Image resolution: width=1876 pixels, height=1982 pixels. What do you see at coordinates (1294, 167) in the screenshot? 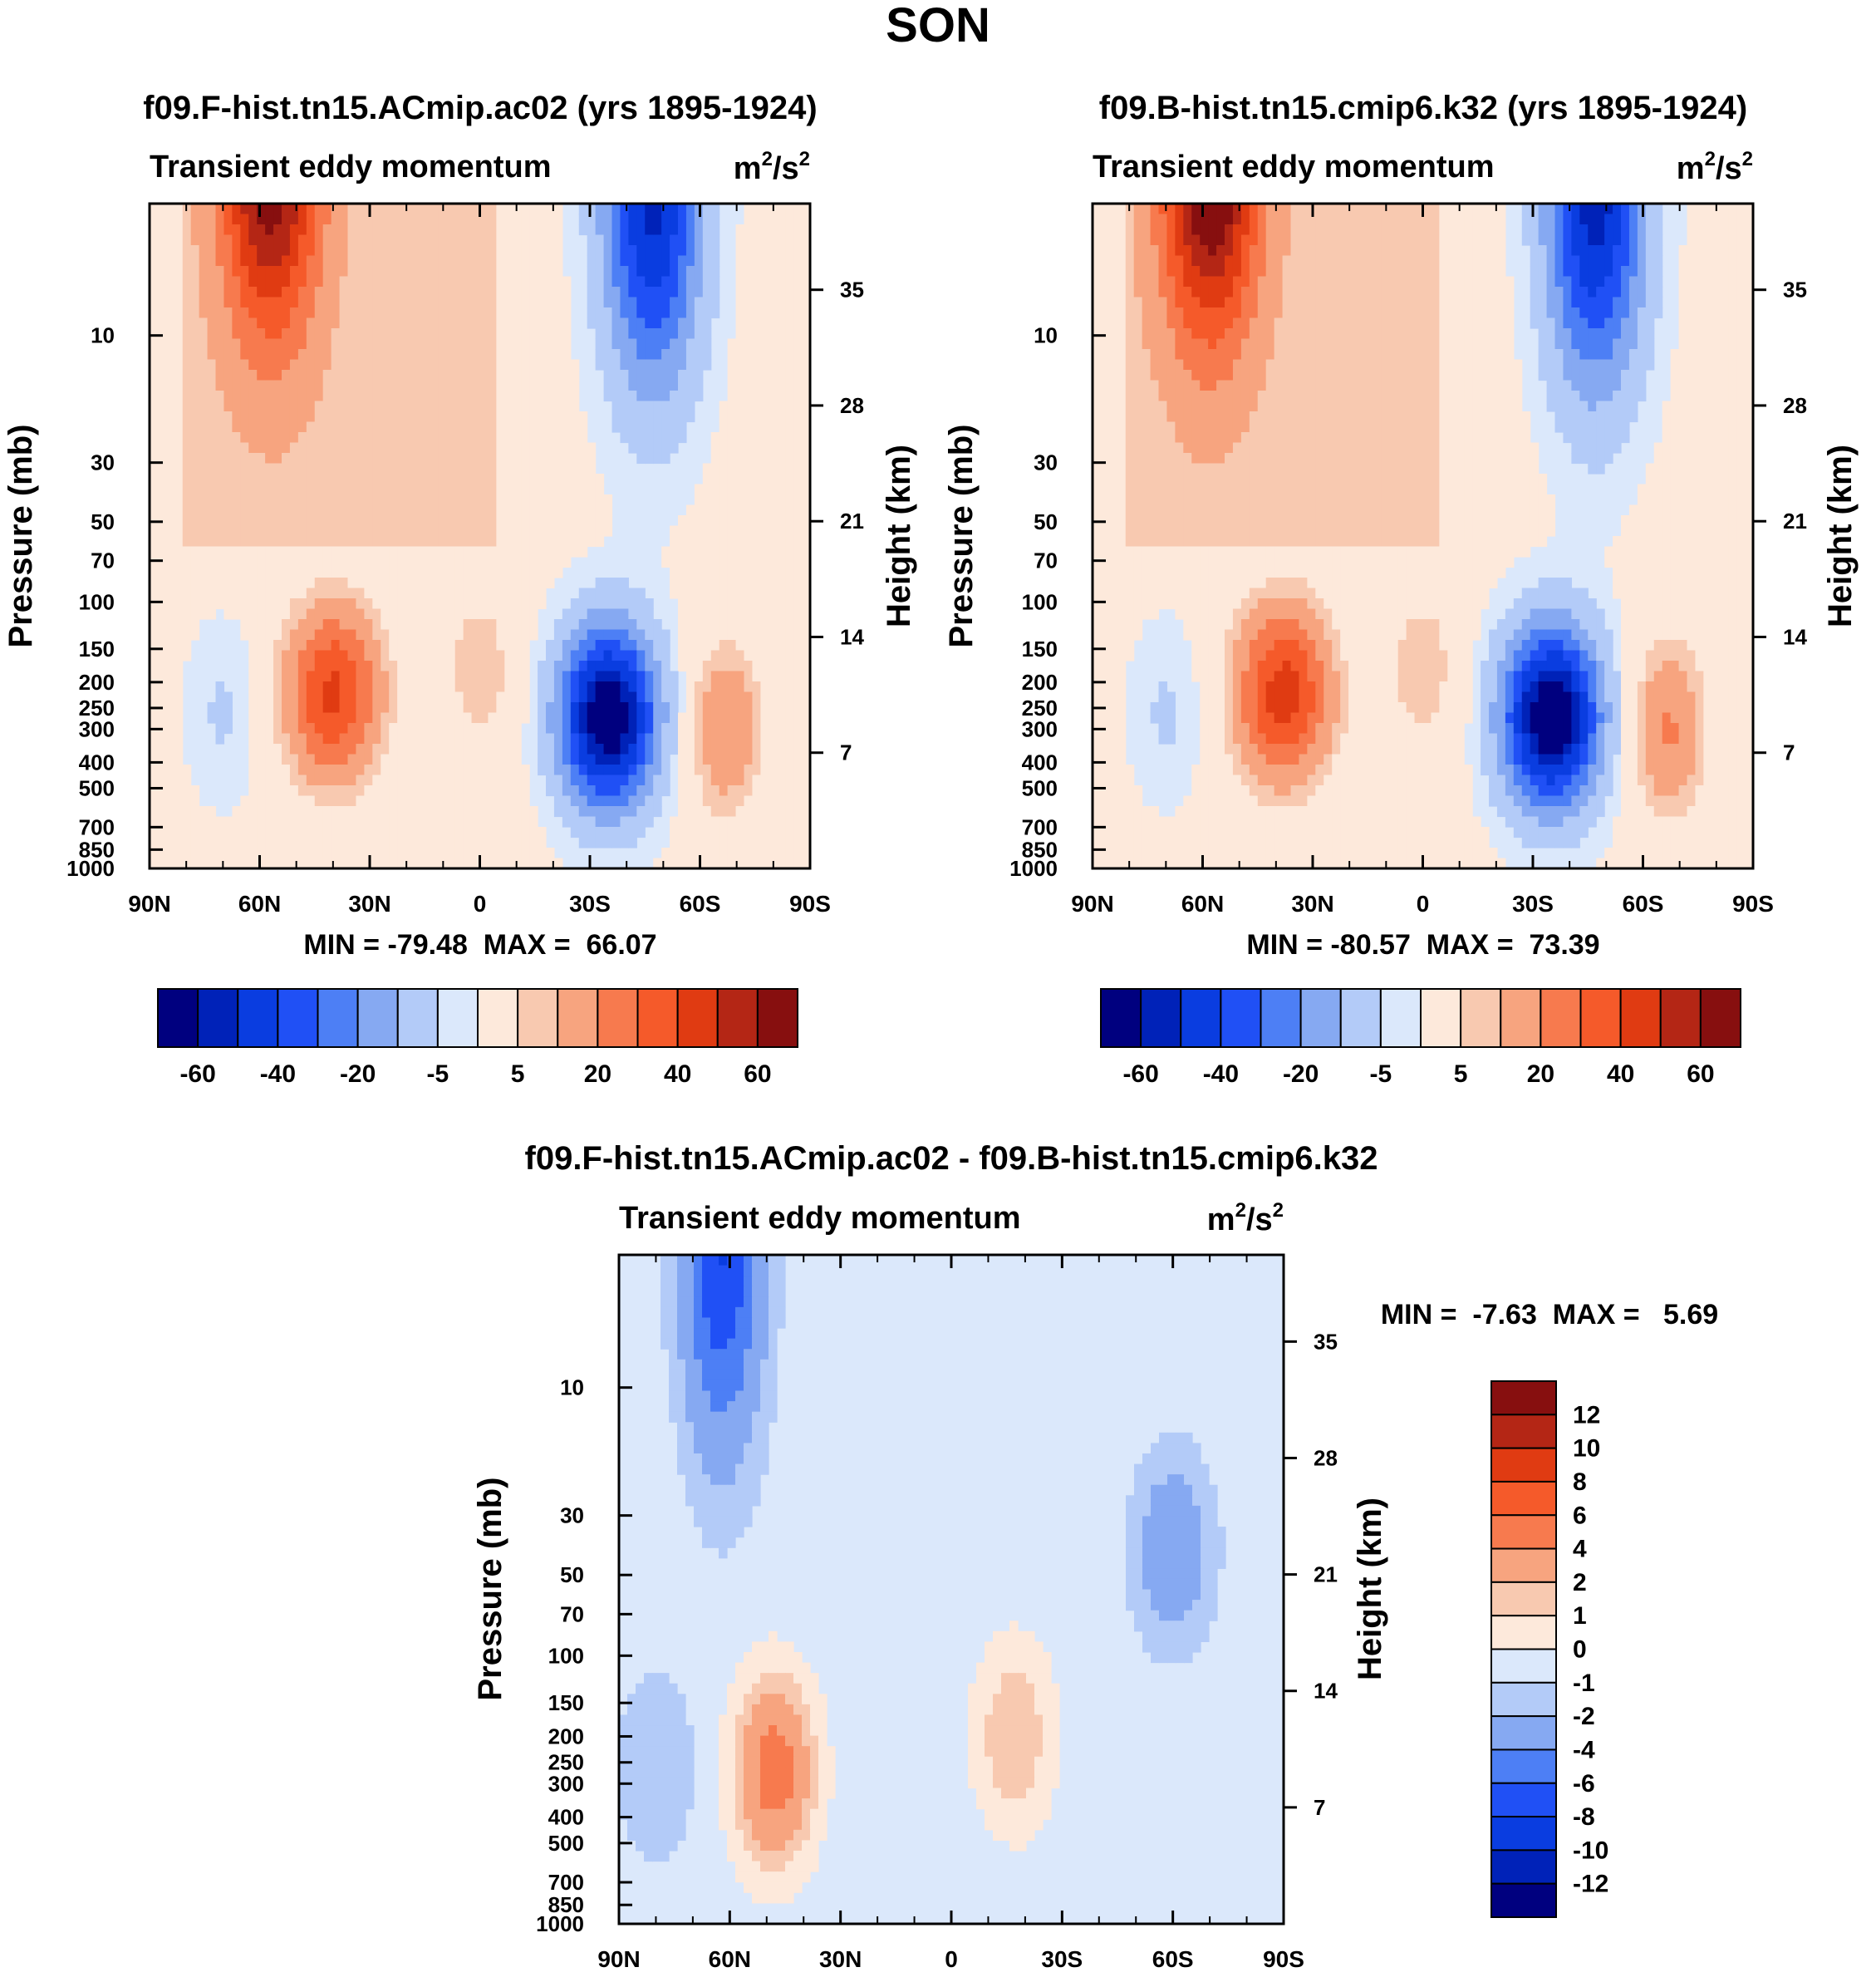
I see `panel-2-subtitle: Transient eddy momentum` at bounding box center [1294, 167].